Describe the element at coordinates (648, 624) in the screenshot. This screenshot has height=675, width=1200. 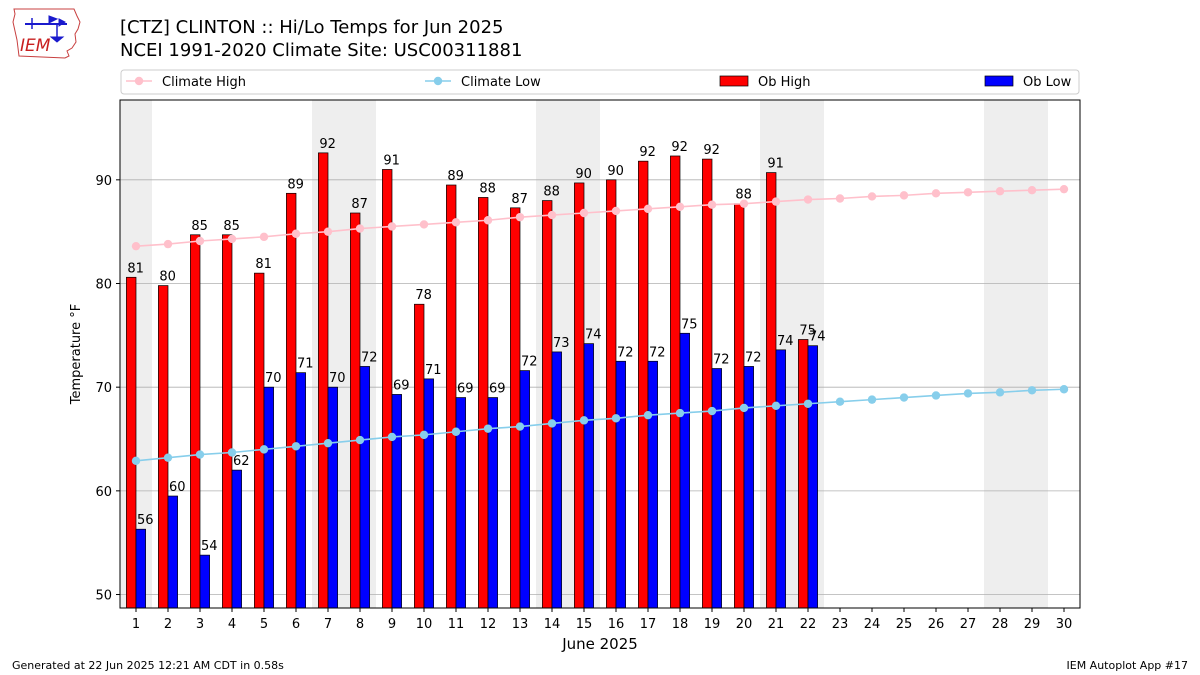
I see `x-tick-label-17: 17` at that location.